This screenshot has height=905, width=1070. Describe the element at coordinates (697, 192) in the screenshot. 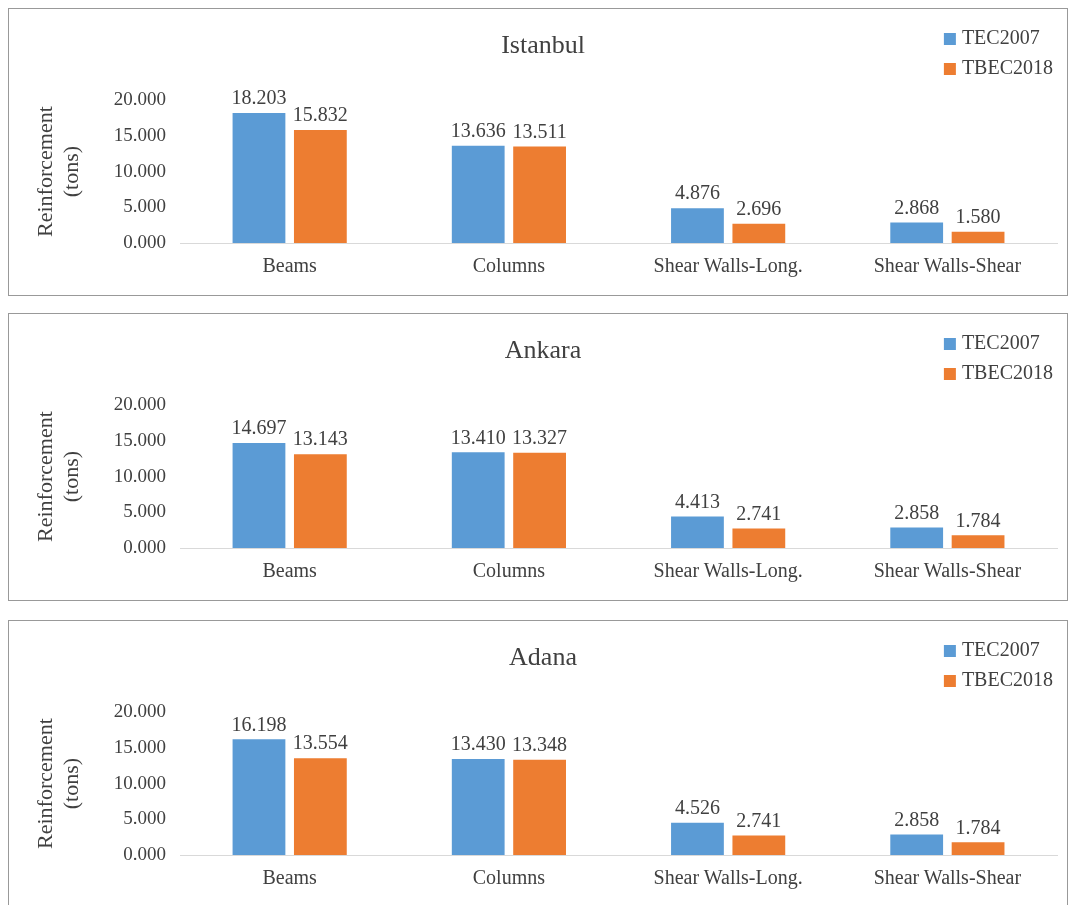

I see `text: 4.876` at that location.